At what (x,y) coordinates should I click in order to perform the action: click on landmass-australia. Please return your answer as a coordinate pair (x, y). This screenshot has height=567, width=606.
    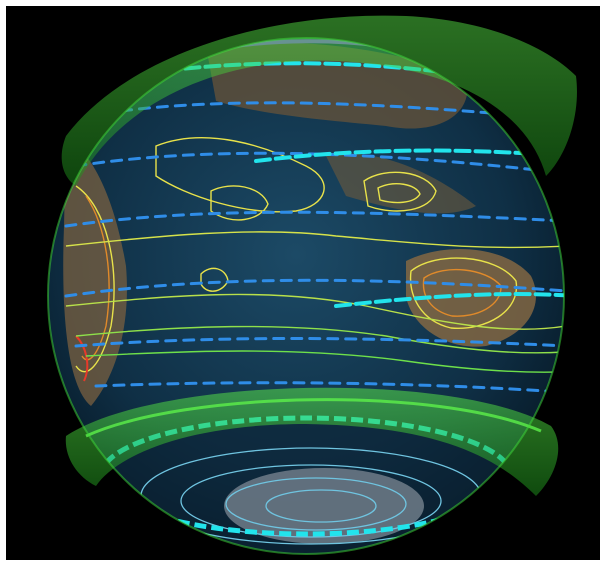
    Looking at the image, I should click on (471, 298).